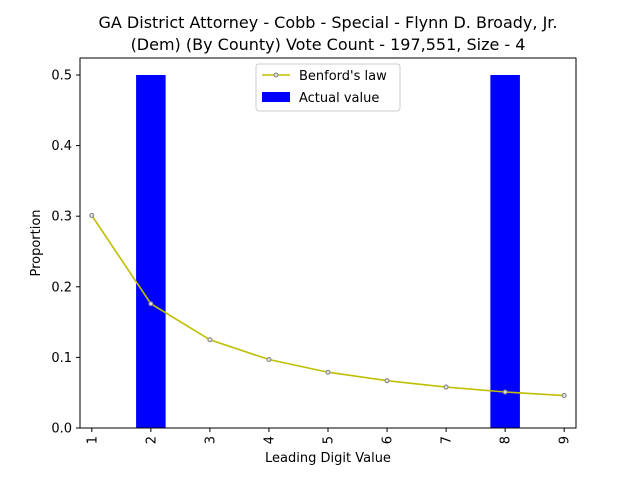 The width and height of the screenshot is (640, 485). Describe the element at coordinates (61, 217) in the screenshot. I see `y-tick-label-3: 0.3` at that location.